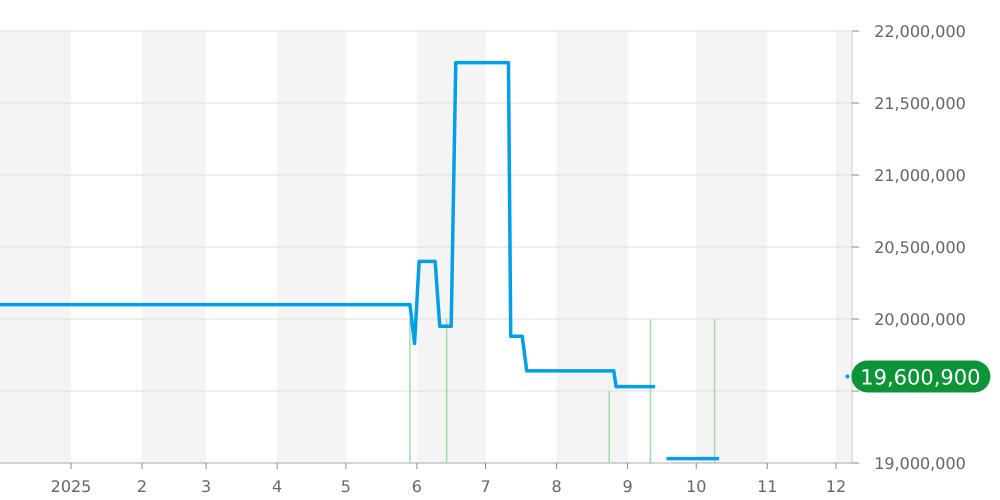  I want to click on y-tick-label: 20,500,000, so click(920, 247).